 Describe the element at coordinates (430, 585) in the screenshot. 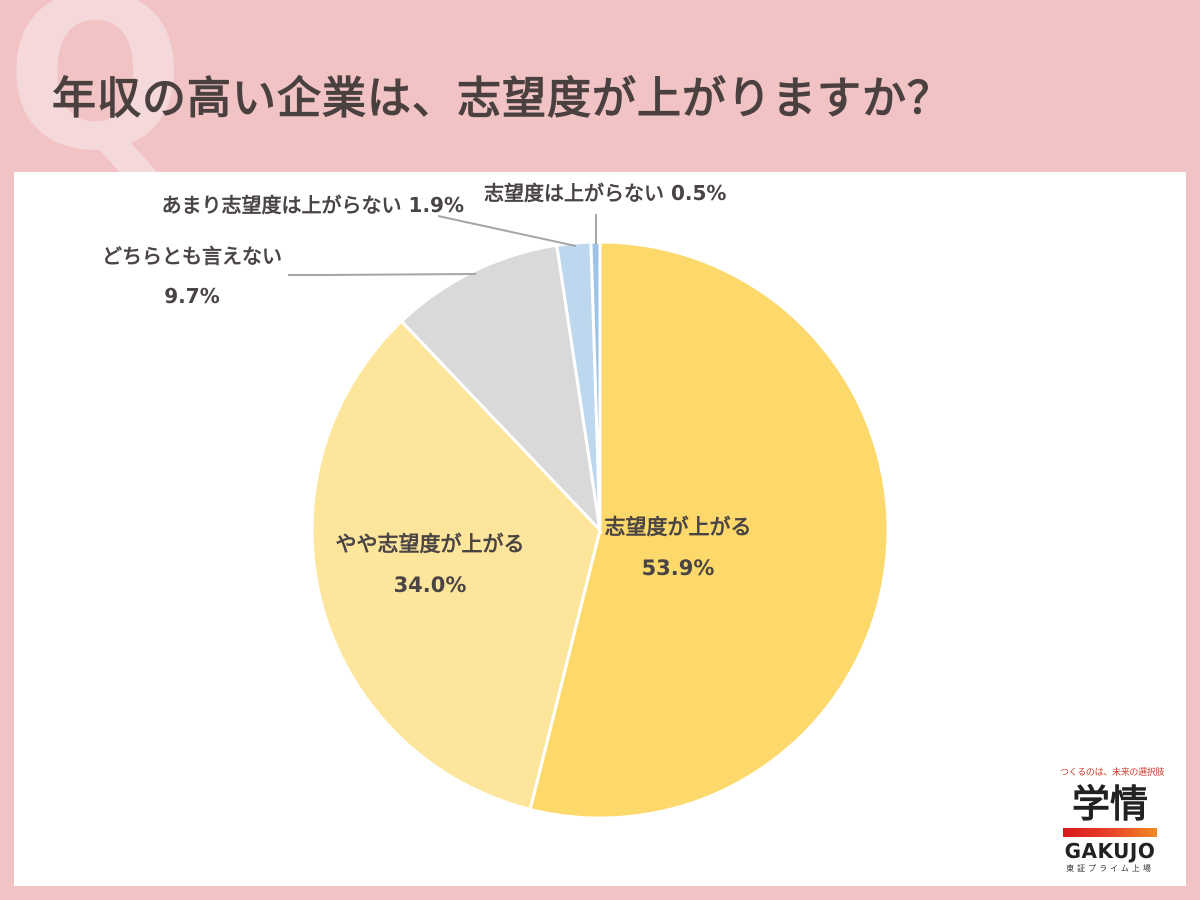

I see `slice-value-2: 34.0%` at that location.